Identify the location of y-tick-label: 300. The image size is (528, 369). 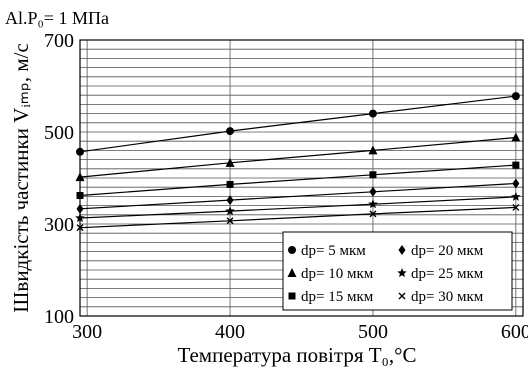
(59, 225).